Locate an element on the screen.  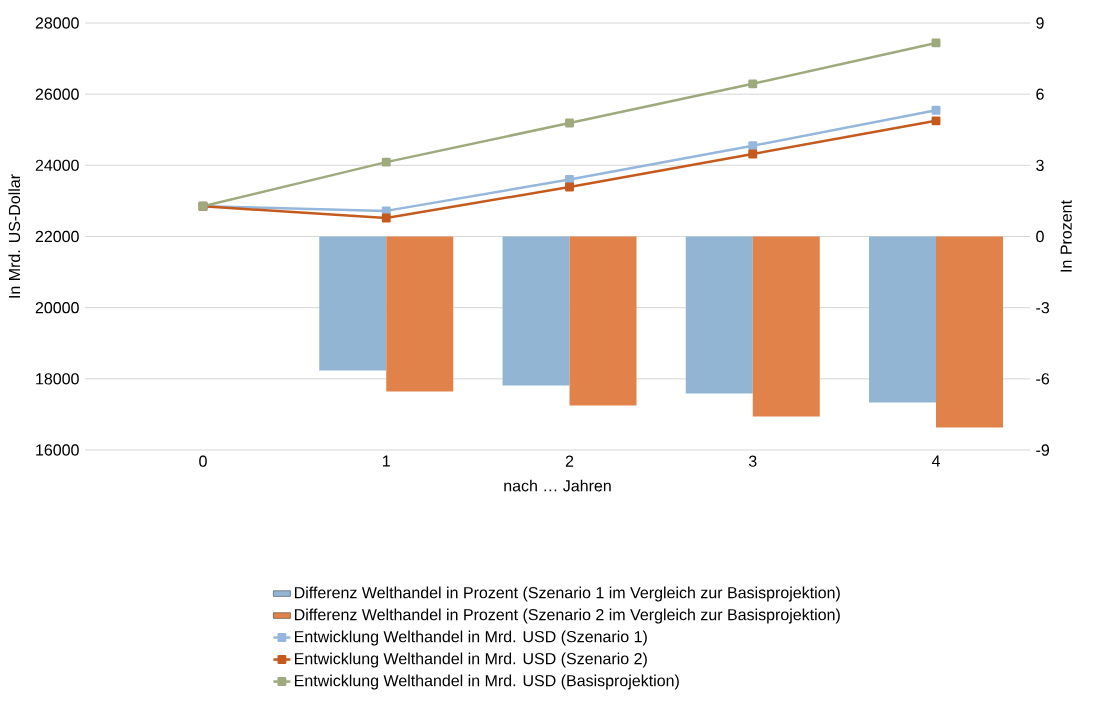
legend-label: Entwicklung Welthandel in Mrd. USD (Szenario 2) is located at coordinates (471, 660).